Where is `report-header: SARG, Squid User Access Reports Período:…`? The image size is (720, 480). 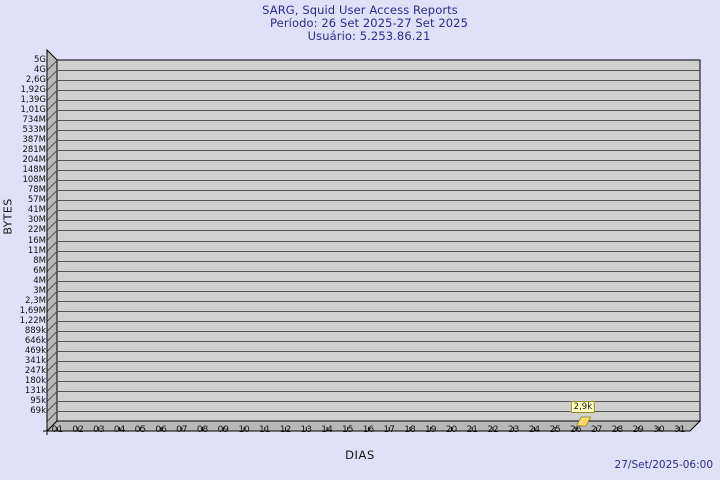
report-header: SARG, Squid User Access Reports Período:… is located at coordinates (360, 23).